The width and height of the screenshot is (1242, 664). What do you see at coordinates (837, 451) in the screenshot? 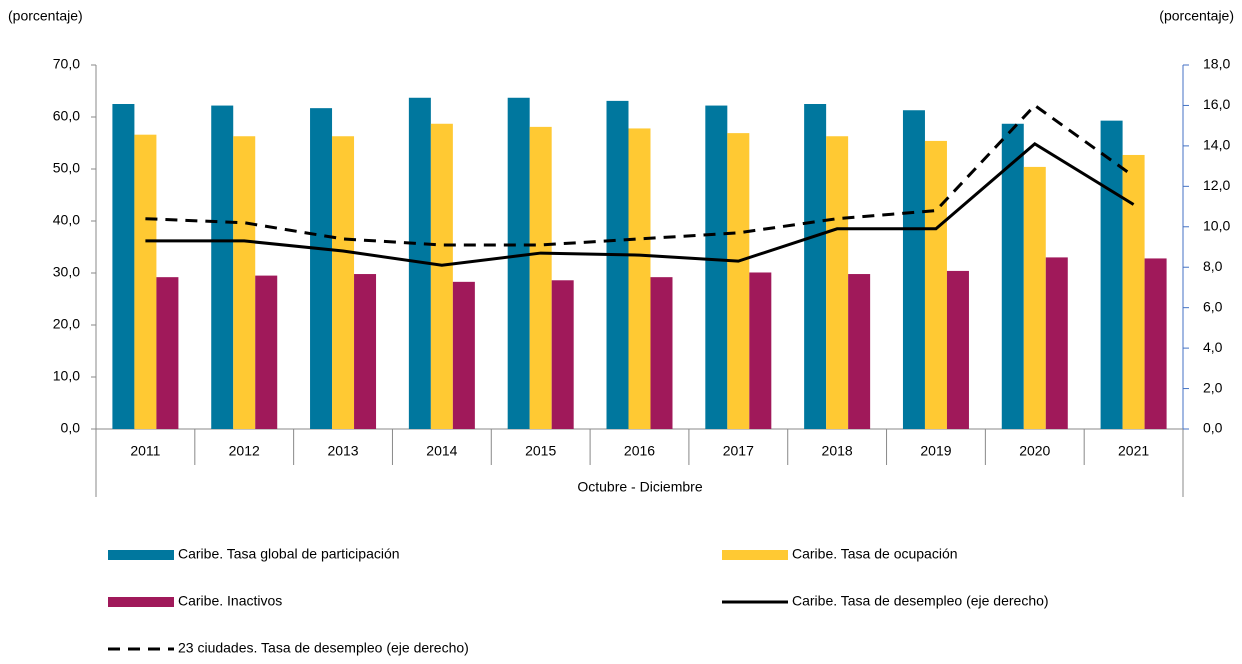
I see `x-tick-label: 2018` at bounding box center [837, 451].